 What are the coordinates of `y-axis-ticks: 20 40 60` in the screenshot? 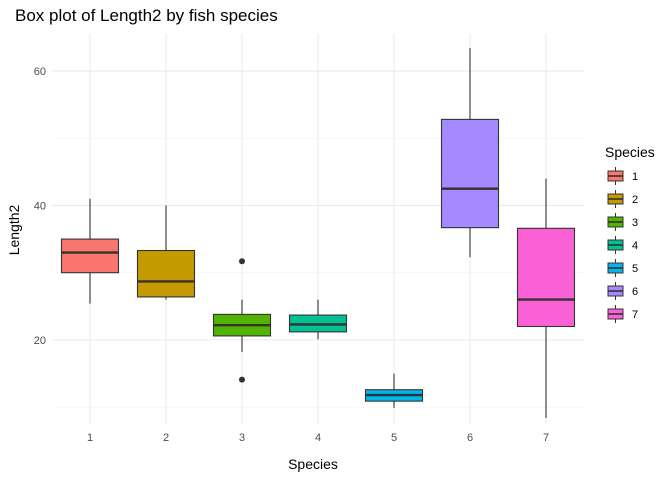 It's located at (40, 206).